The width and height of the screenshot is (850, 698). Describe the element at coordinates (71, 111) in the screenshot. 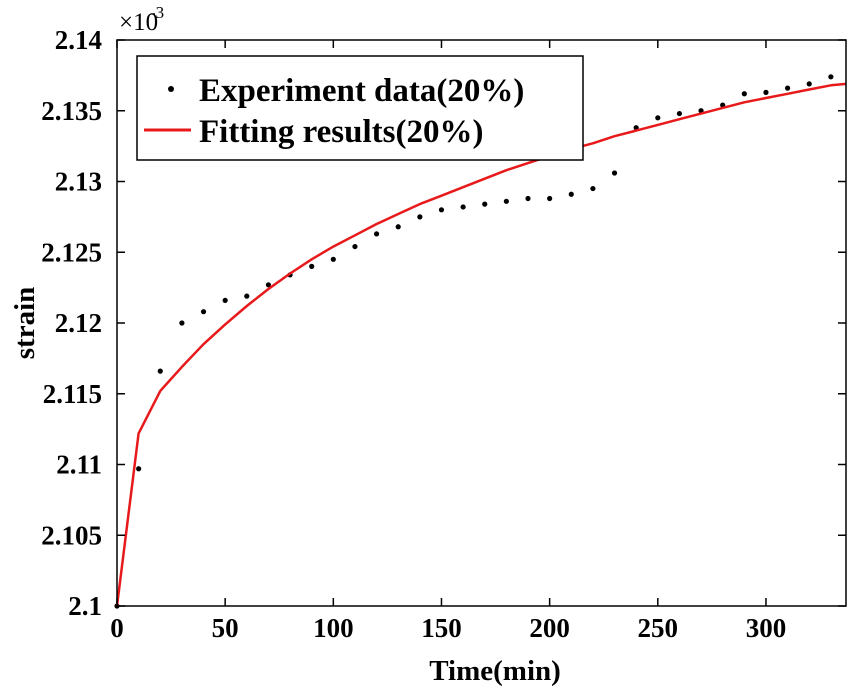

I see `y-tick-label: 2.135` at that location.